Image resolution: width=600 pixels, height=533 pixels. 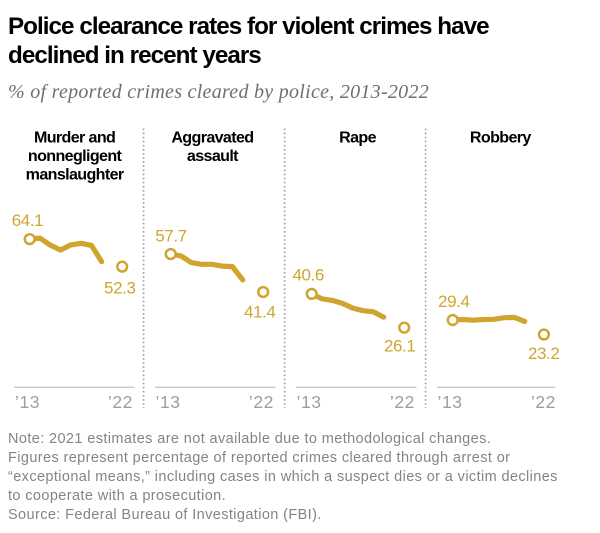 I want to click on svg-text: 64.1, so click(x=28, y=220).